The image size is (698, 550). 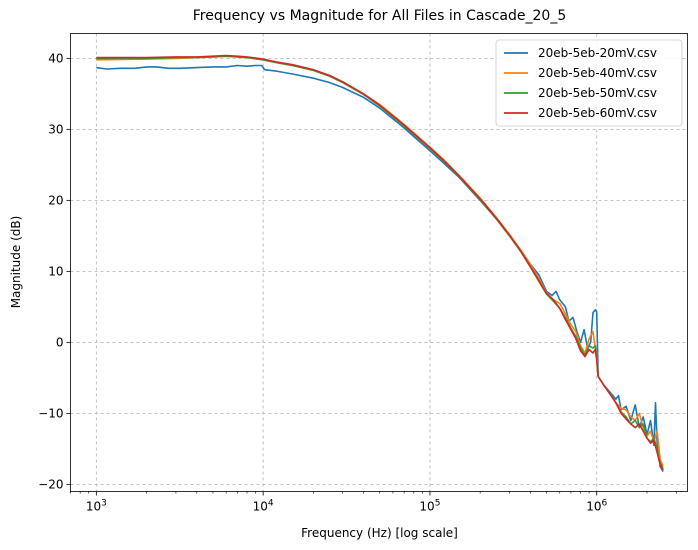 I want to click on y-tick-label: 0, so click(x=60, y=342).